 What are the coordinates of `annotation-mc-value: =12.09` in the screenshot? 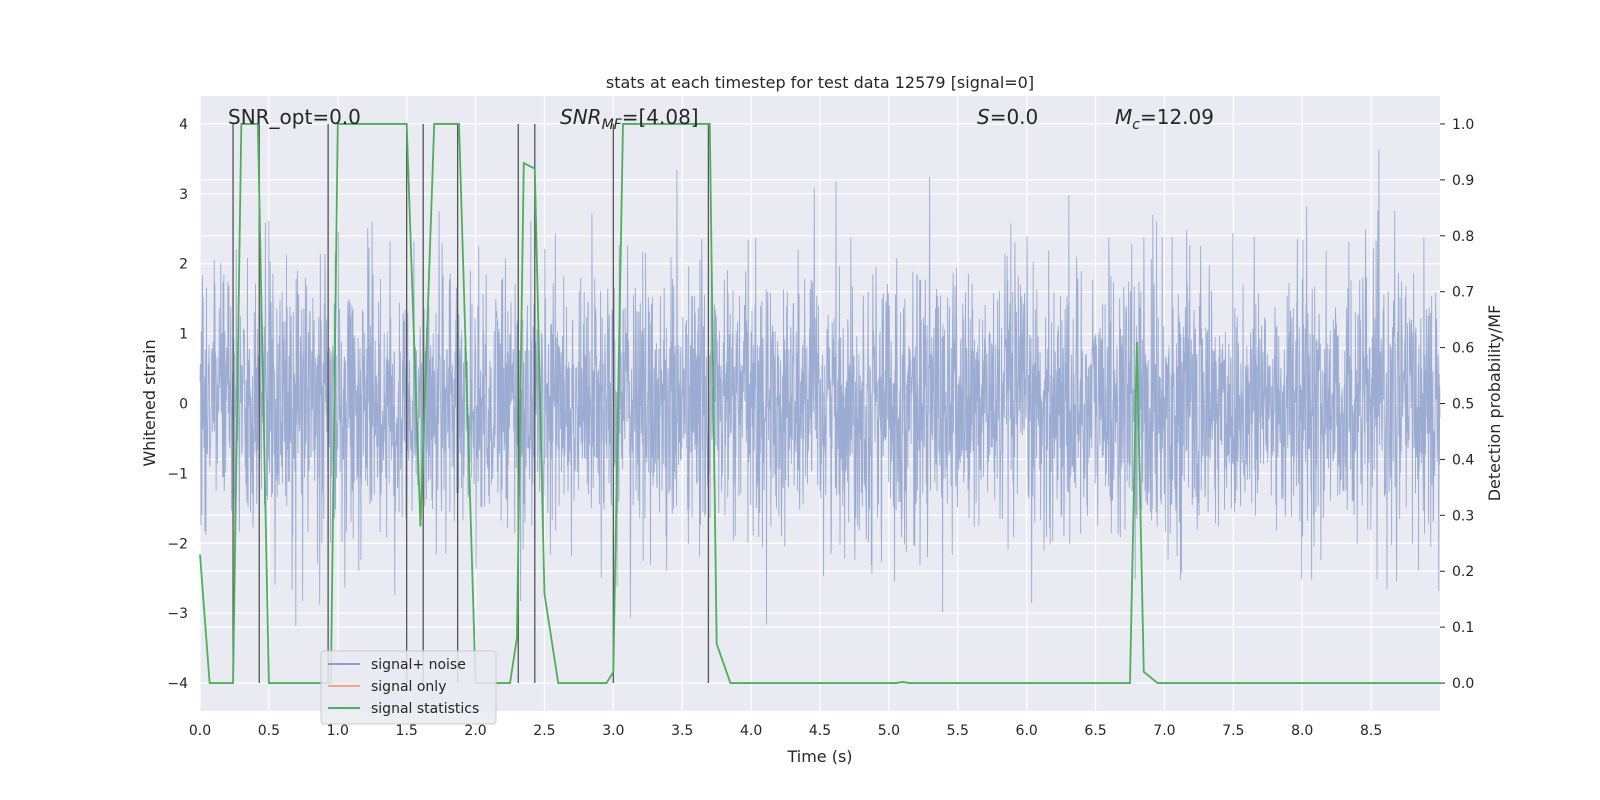 It's located at (1177, 117).